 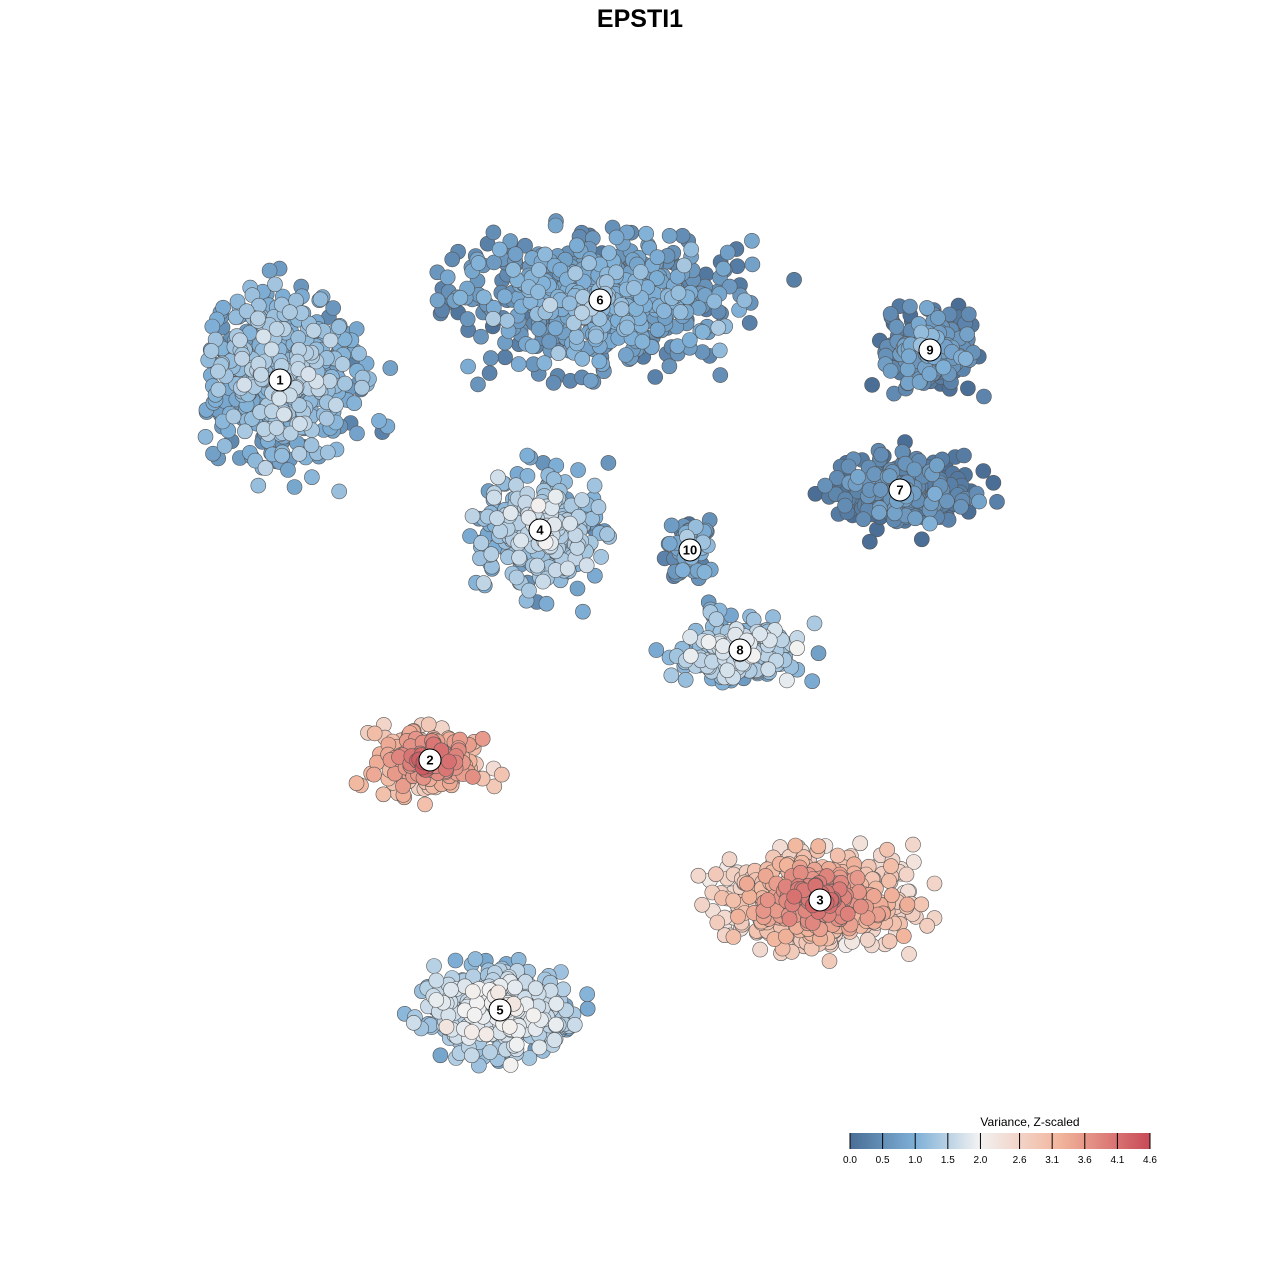 What do you see at coordinates (600, 300) in the screenshot?
I see `cluster-label-6: 6` at bounding box center [600, 300].